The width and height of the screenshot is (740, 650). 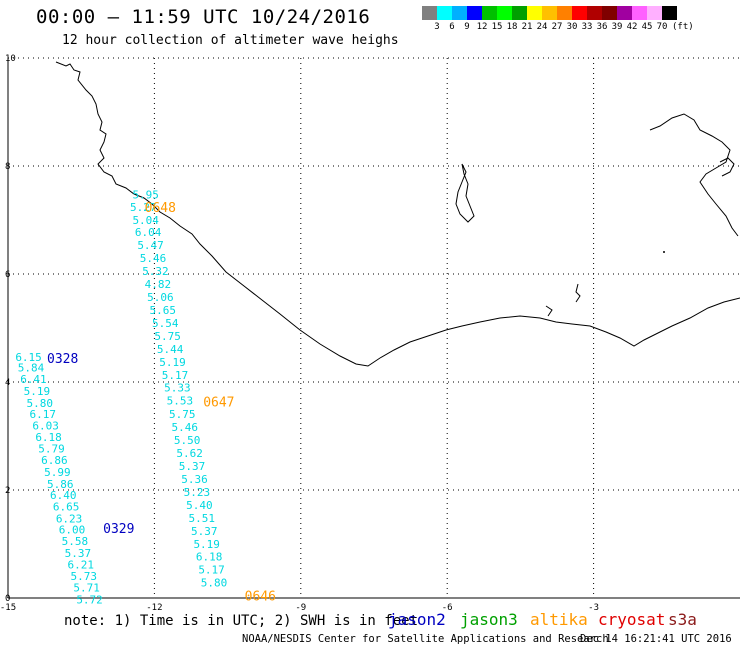 I want to click on swh-value-label: 5.58, so click(x=75, y=541).